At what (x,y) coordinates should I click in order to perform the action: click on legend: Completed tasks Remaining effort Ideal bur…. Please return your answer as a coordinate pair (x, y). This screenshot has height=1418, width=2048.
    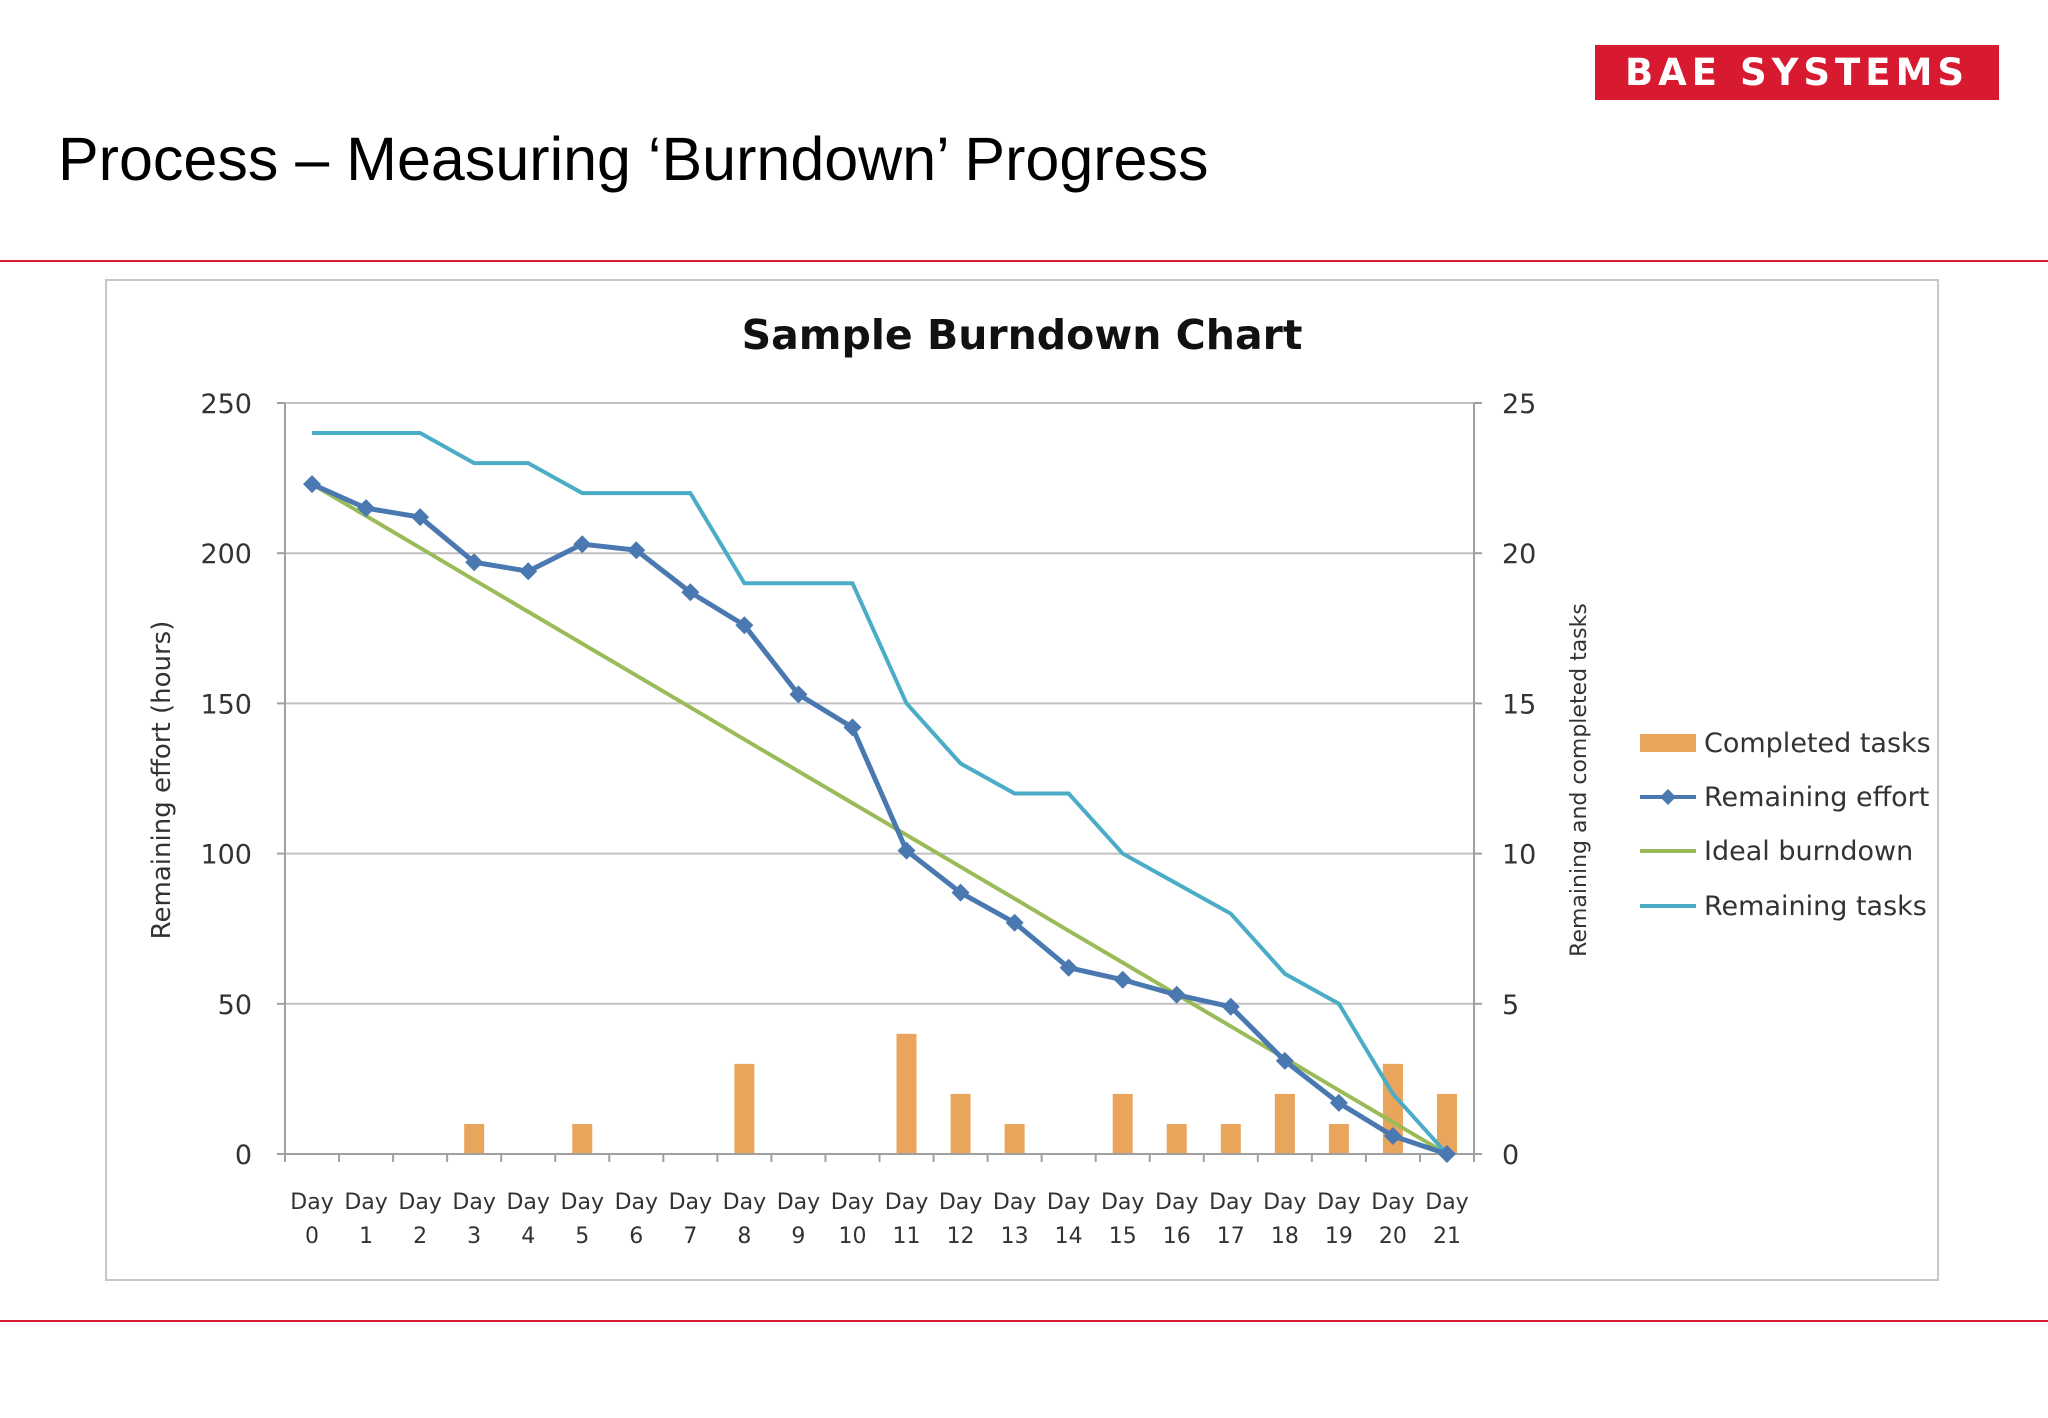
    Looking at the image, I should click on (1785, 825).